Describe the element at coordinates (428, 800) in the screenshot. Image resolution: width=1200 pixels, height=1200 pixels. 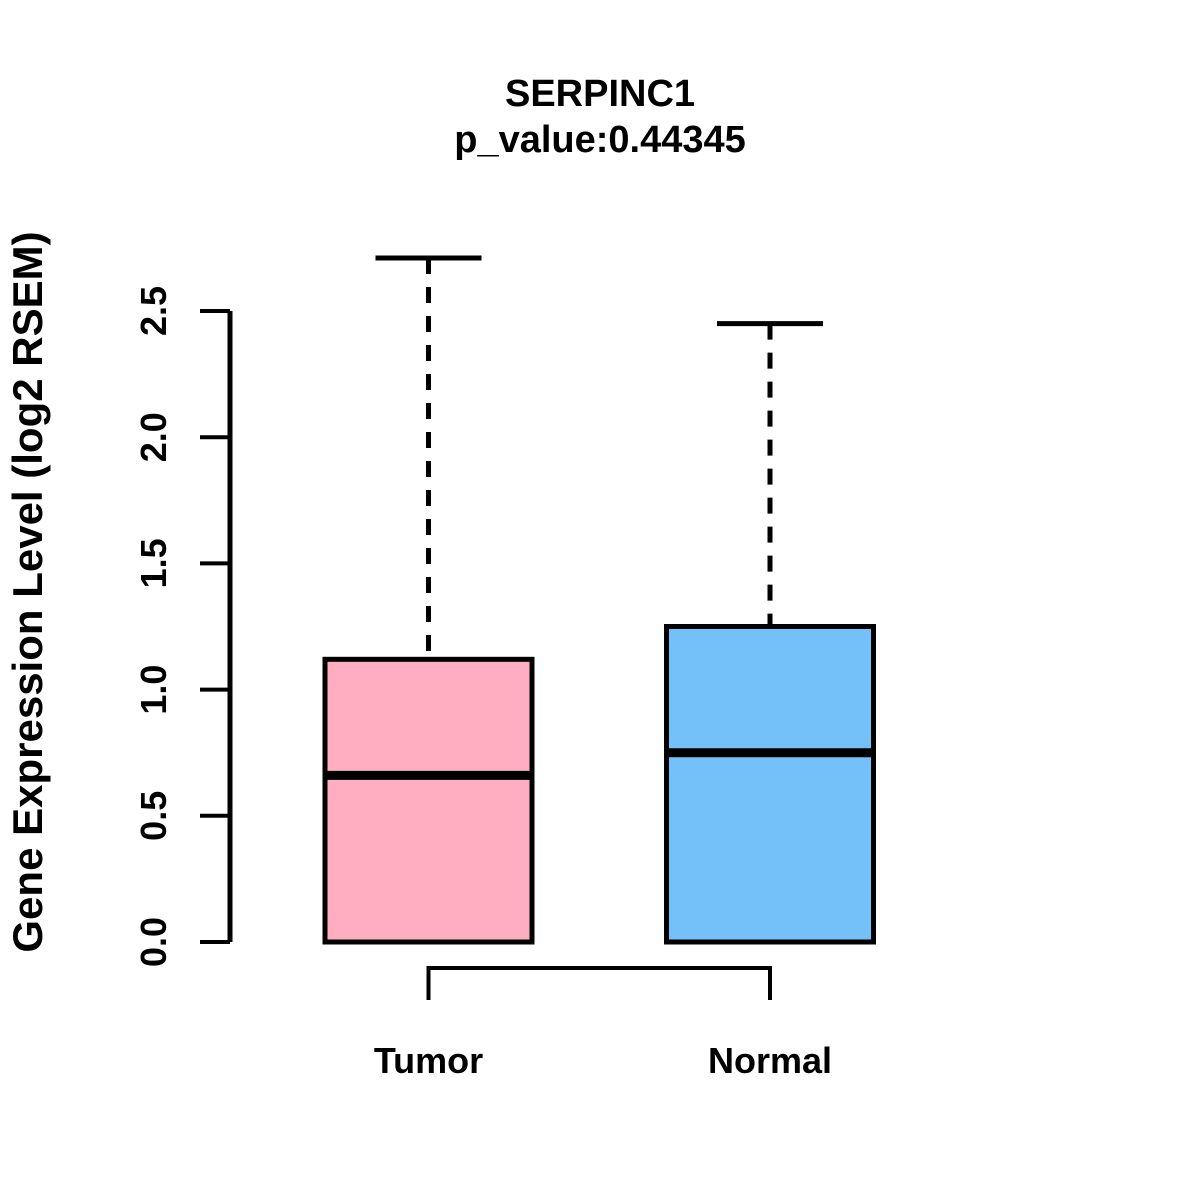
I see `box-tumor` at that location.